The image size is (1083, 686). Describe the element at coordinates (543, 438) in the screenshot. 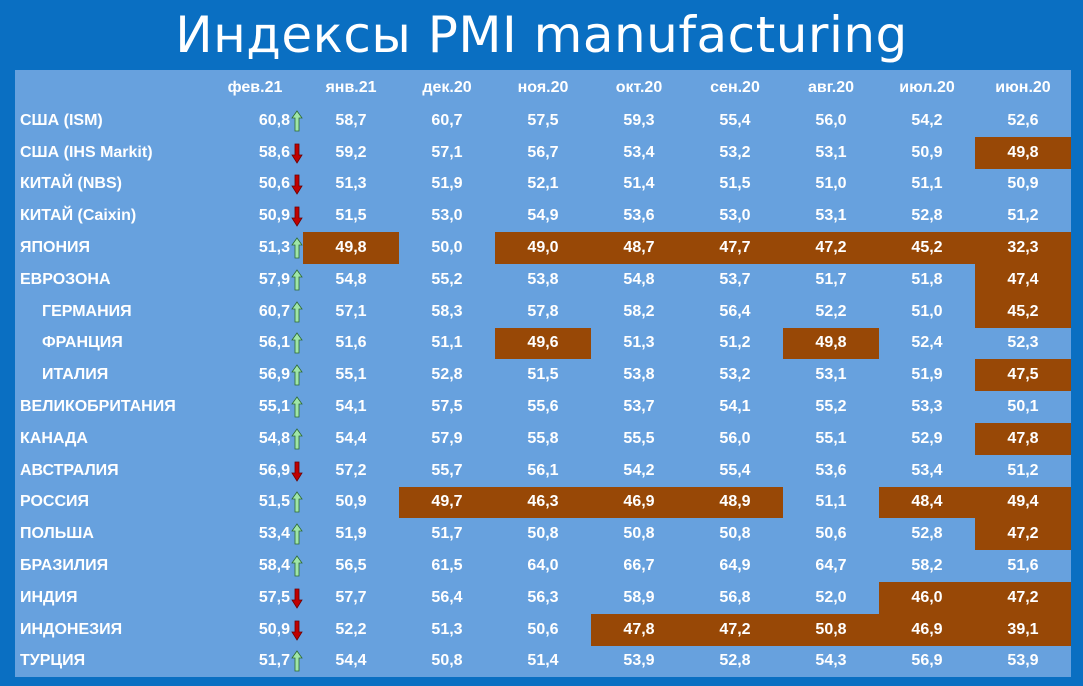

I see `value-text: 55,8` at that location.